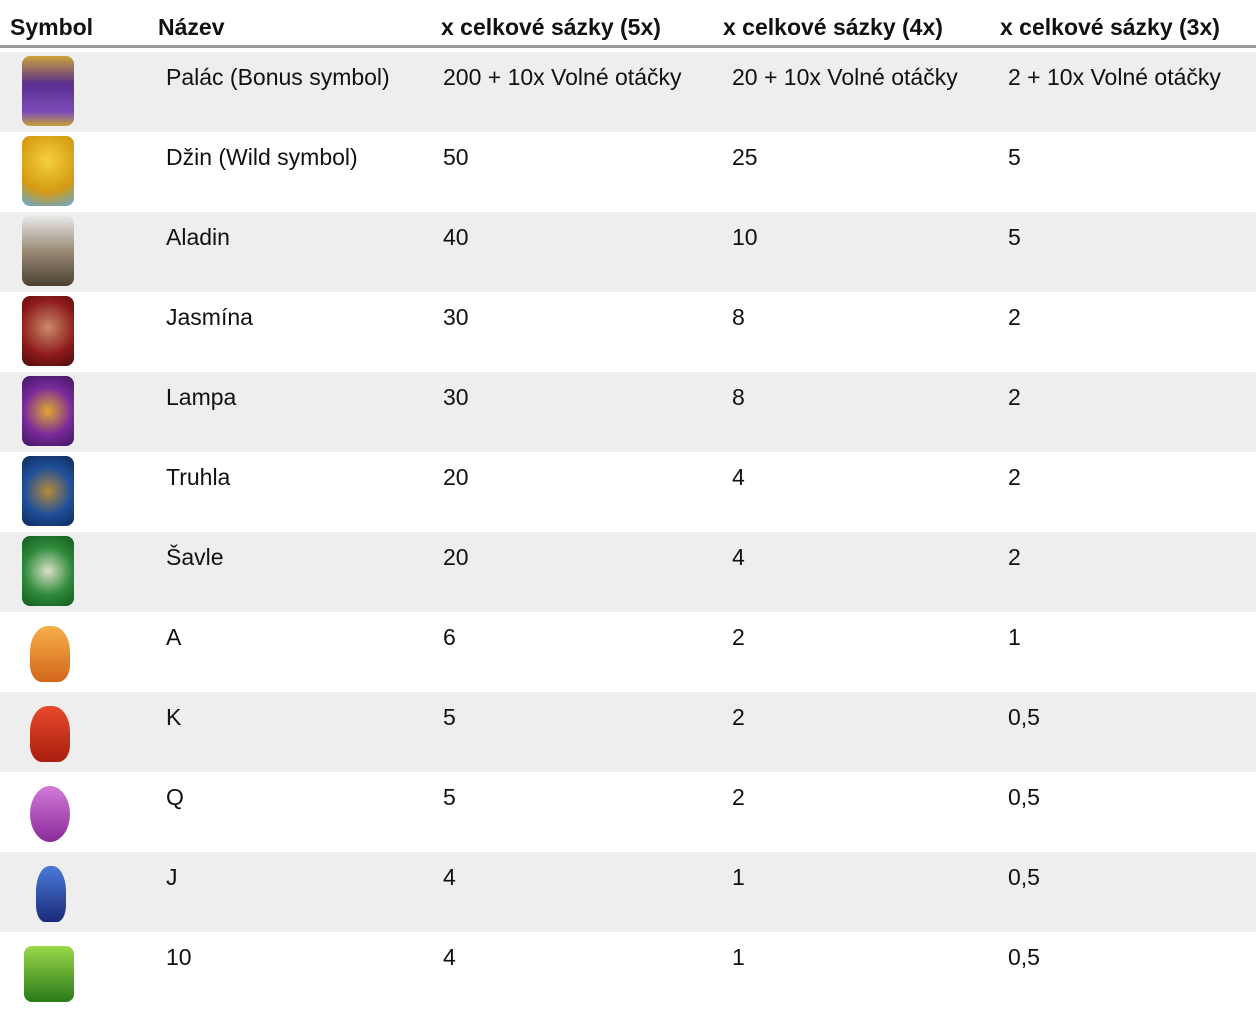 The height and width of the screenshot is (1012, 1256). I want to click on symbol-name: K, so click(174, 717).